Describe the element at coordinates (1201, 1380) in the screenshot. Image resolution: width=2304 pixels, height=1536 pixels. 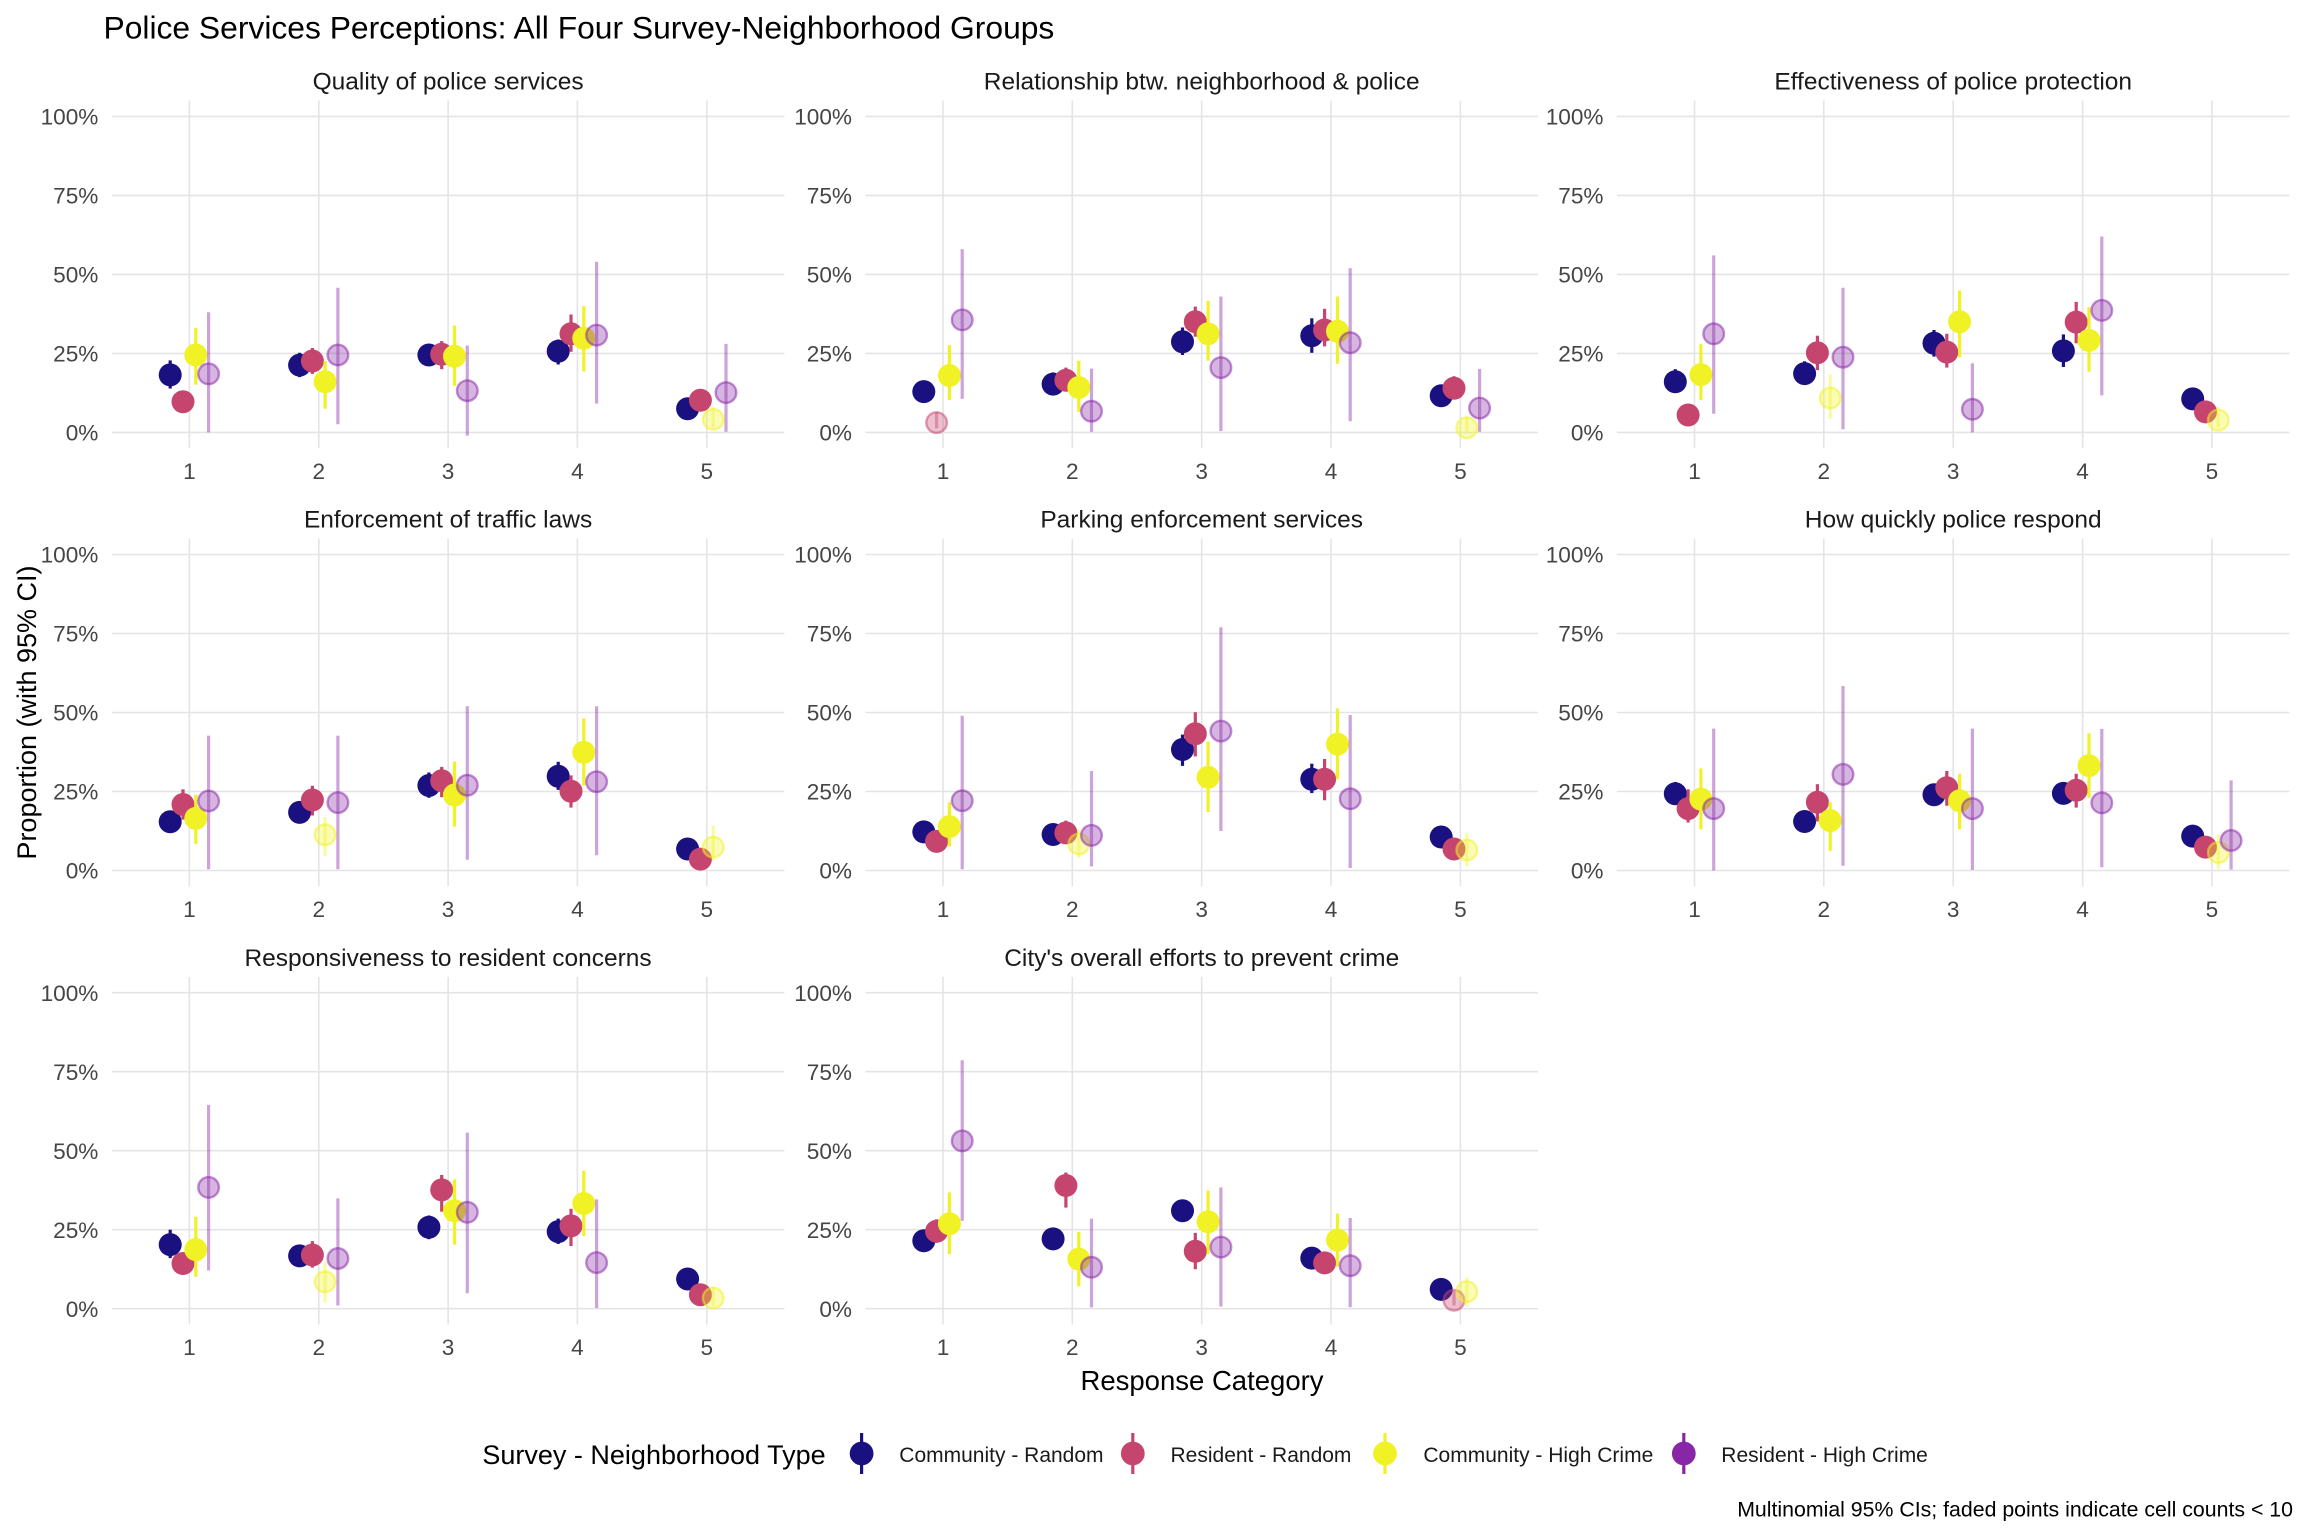
I see `svg-text: Response Category` at that location.